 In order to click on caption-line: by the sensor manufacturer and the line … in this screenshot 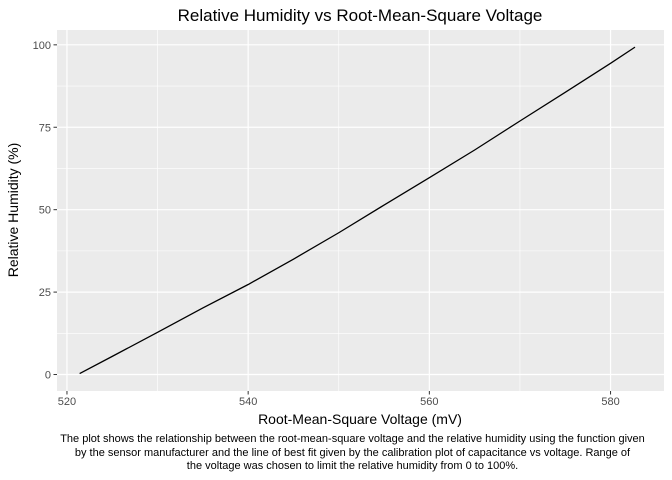, I will do `click(352, 452)`.